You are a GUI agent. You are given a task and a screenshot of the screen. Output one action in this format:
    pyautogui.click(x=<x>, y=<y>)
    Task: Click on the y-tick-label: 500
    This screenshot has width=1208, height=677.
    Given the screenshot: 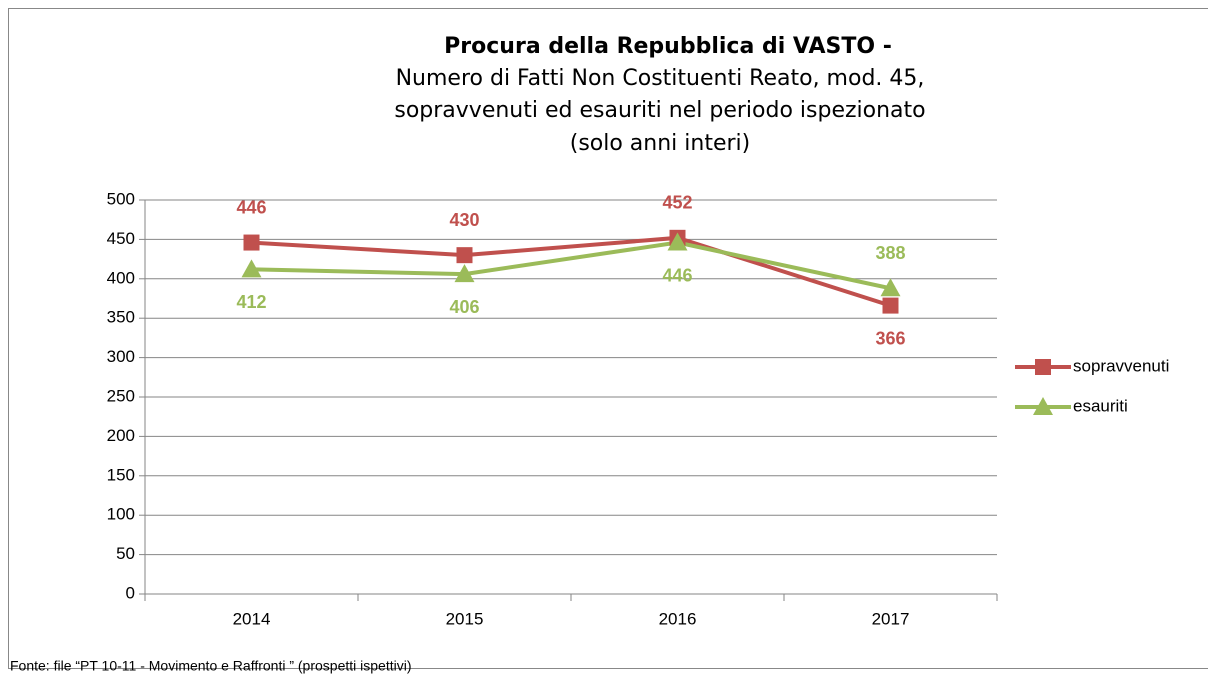 What is the action you would take?
    pyautogui.click(x=121, y=198)
    